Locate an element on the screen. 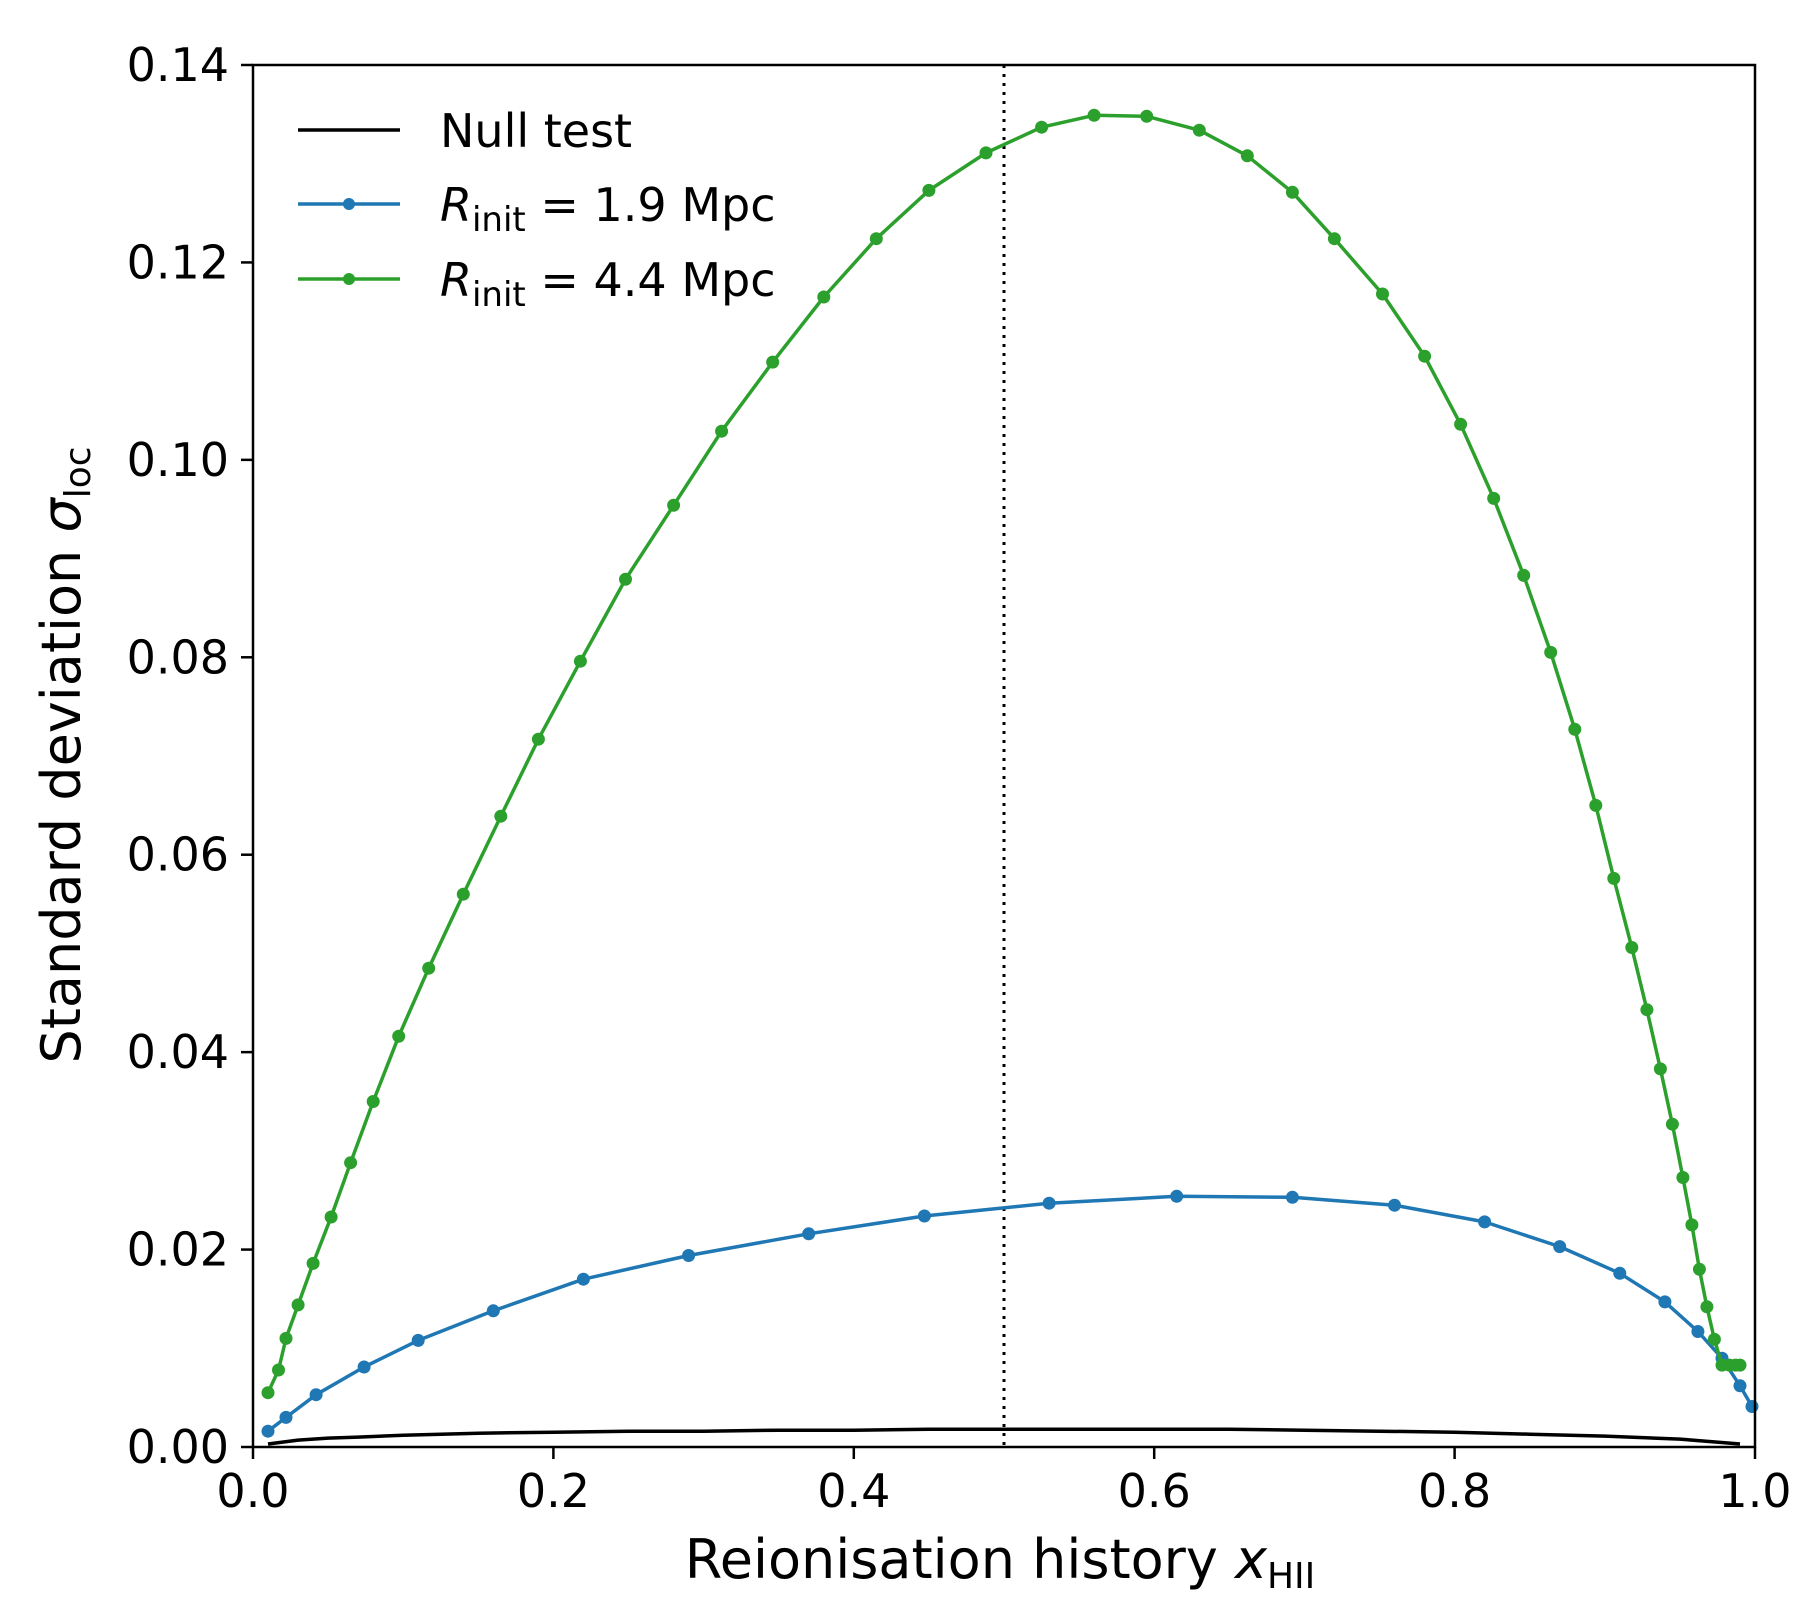  y-tick-label: 0.10 is located at coordinates (178, 460).